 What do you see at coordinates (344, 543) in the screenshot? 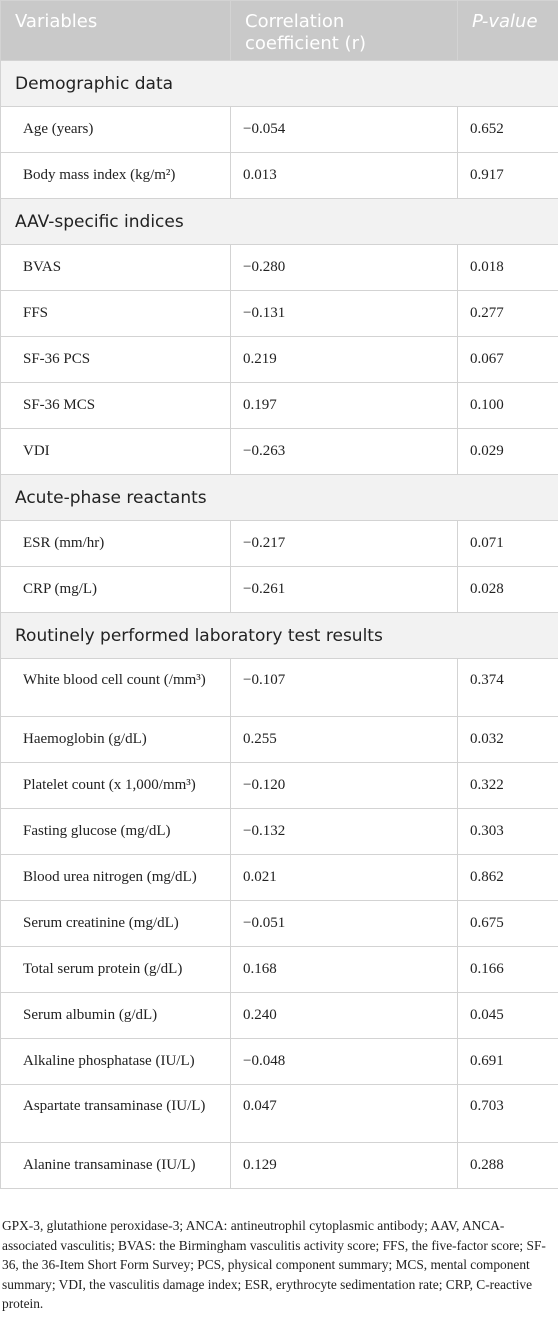
I see `correlation-value: −0.217` at bounding box center [344, 543].